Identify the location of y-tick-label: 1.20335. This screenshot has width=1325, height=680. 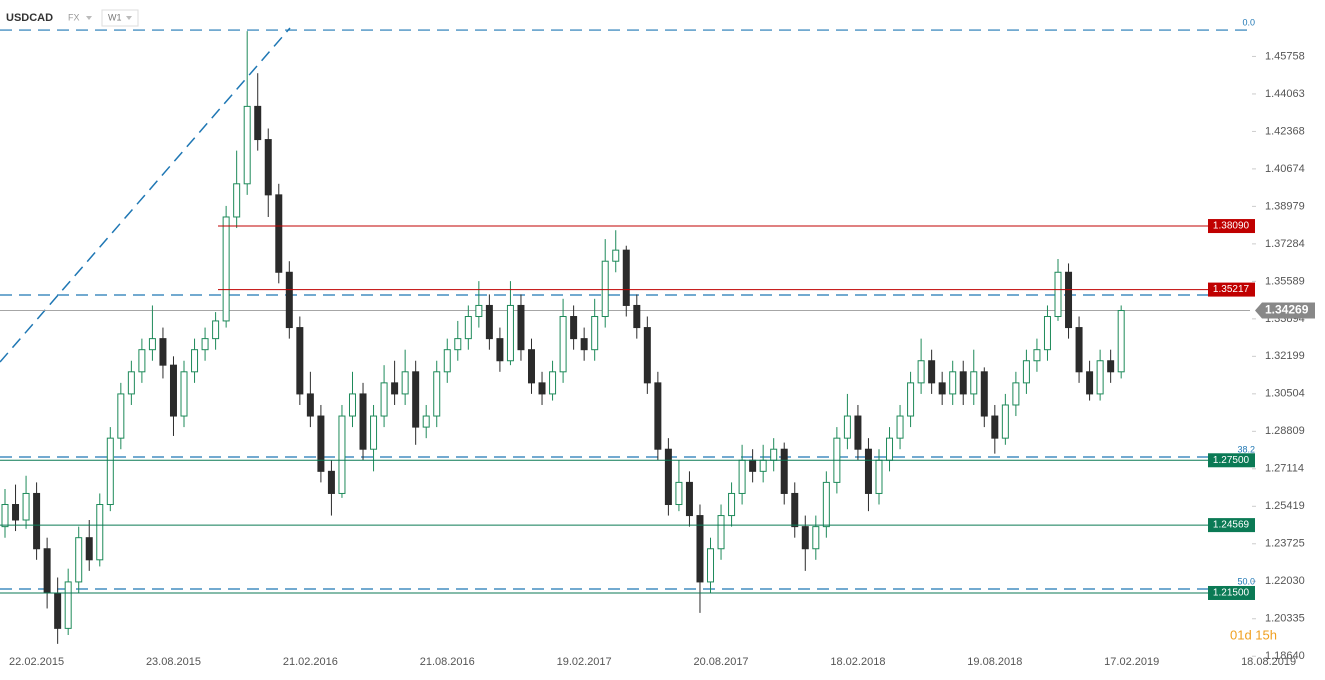
(1285, 619).